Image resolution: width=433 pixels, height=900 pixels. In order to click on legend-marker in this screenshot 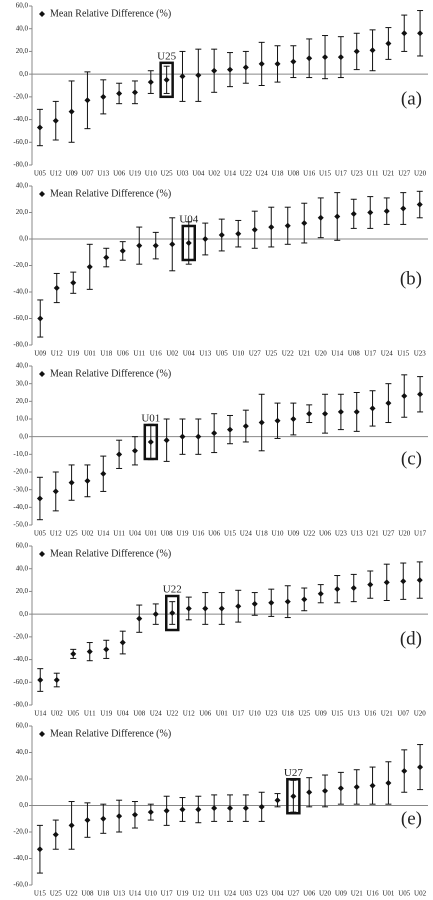, I will do `click(42, 14)`.